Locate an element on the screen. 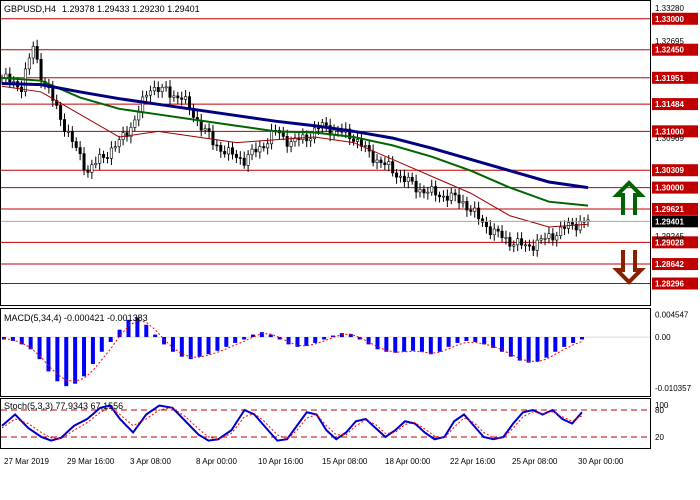 The height and width of the screenshot is (500, 700). level-label: 1.30309 is located at coordinates (669, 170).